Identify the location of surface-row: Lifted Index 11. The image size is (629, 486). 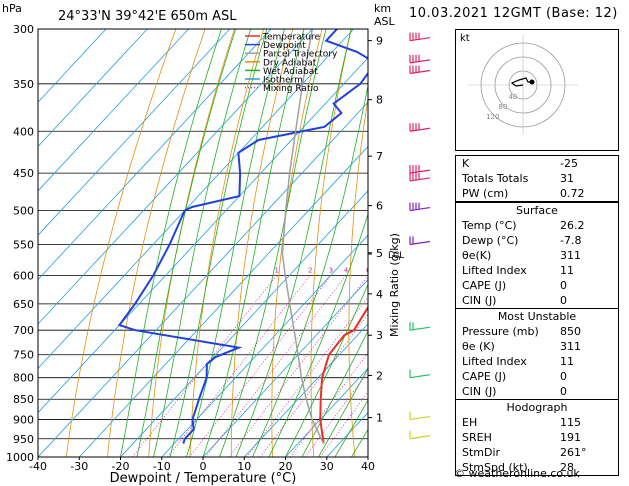
(518, 270).